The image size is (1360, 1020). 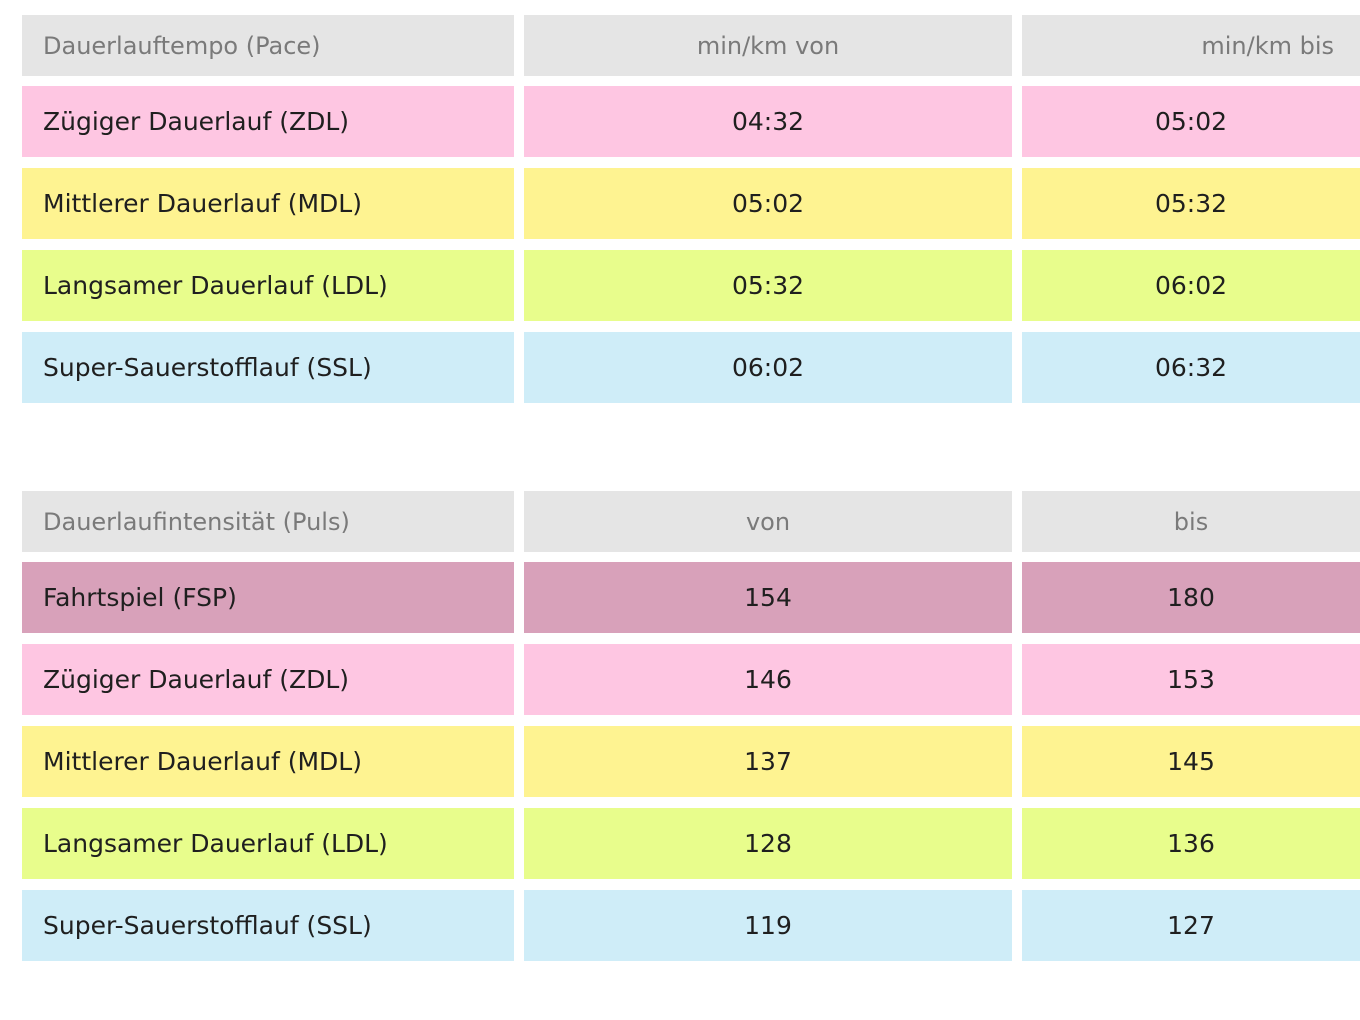 I want to click on pulse-header-from: von, so click(x=768, y=521).